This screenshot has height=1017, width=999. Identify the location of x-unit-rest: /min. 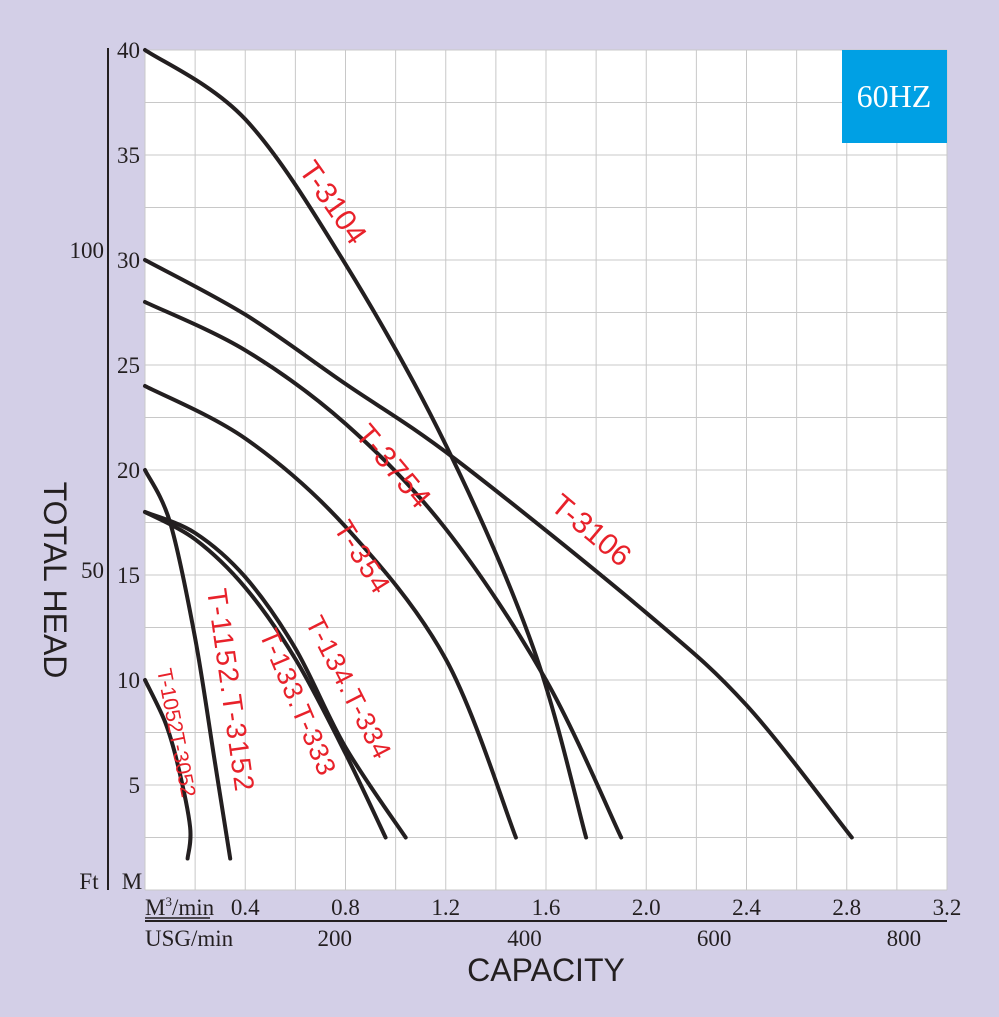
(193, 907).